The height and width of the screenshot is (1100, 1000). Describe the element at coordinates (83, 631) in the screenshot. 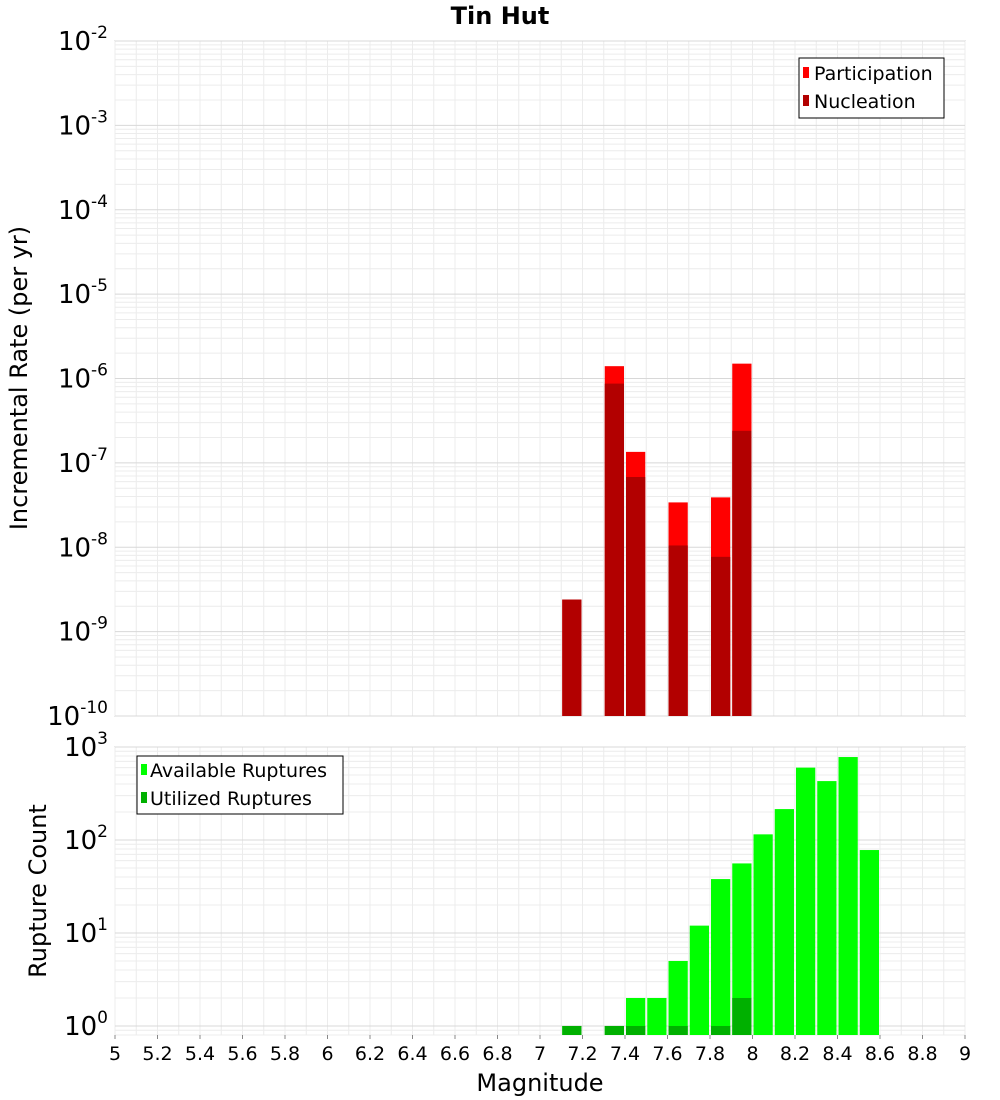

I see `y-tick-label: 10⁻⁹` at that location.